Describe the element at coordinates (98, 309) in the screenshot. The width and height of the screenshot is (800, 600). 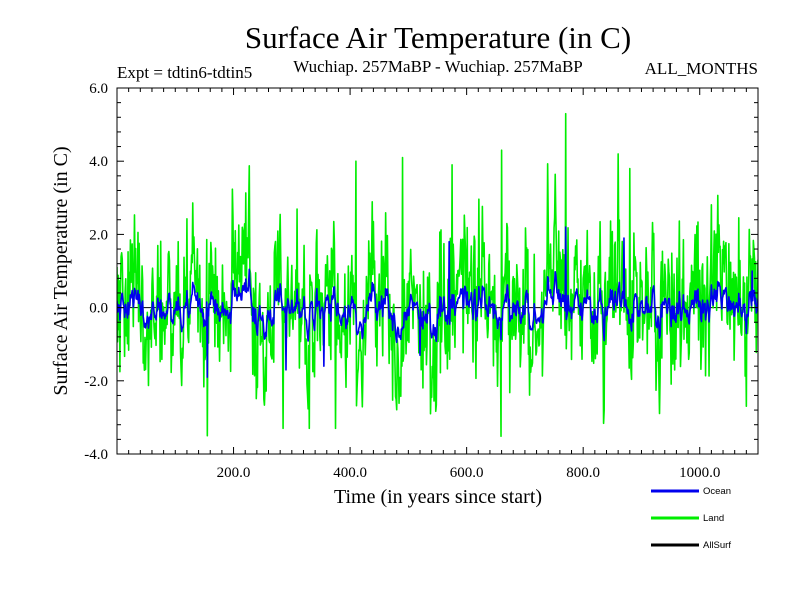
I see `y-tick-label: 0.0` at that location.